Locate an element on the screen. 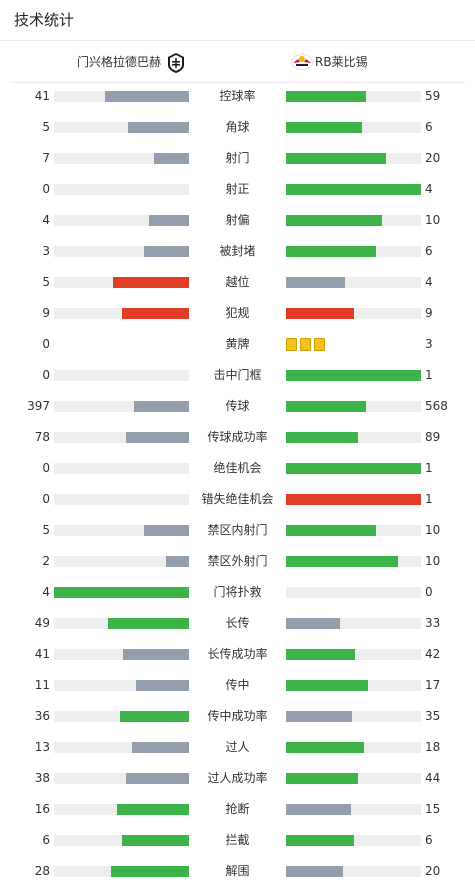 This screenshot has width=475, height=888. stat-row: 3 被封堵 6 is located at coordinates (237, 251).